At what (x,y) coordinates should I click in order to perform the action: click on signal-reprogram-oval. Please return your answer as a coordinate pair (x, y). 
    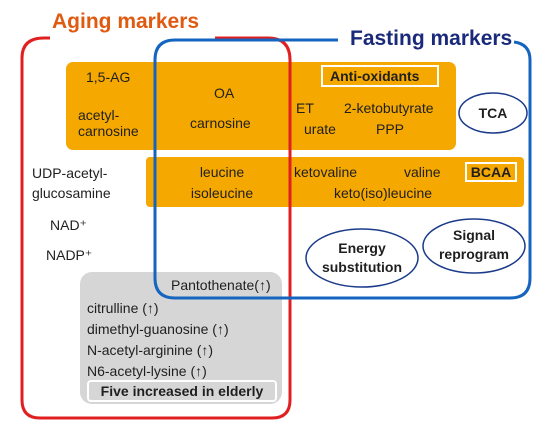
    Looking at the image, I should click on (474, 246).